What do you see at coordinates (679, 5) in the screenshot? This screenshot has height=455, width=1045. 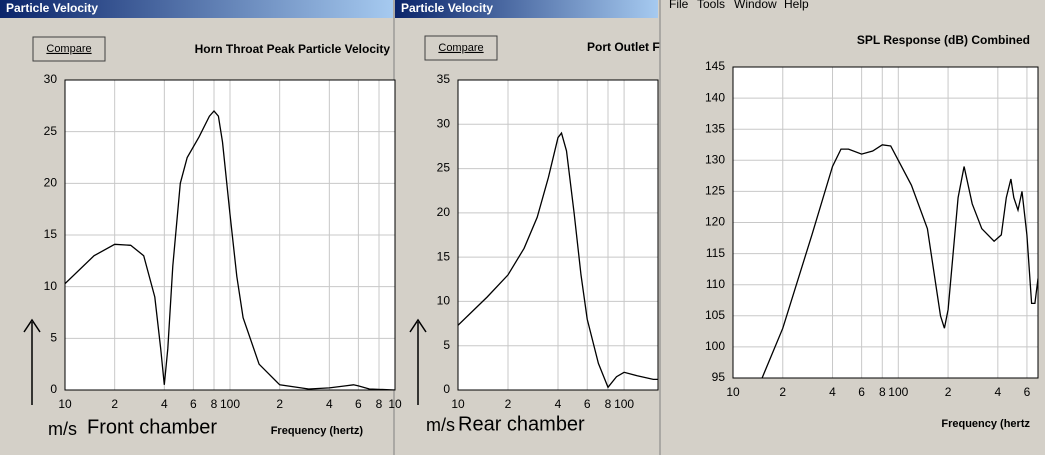 I see `menu-item: File` at bounding box center [679, 5].